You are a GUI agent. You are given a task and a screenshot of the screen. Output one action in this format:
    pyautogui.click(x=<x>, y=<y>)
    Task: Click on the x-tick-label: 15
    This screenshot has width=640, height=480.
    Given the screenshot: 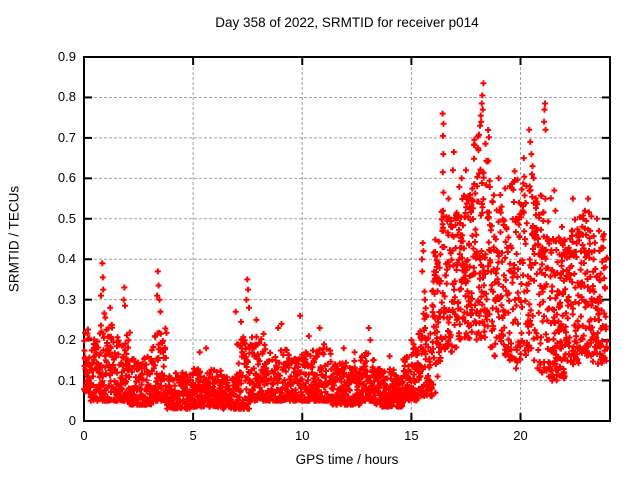 What is the action you would take?
    pyautogui.click(x=411, y=435)
    